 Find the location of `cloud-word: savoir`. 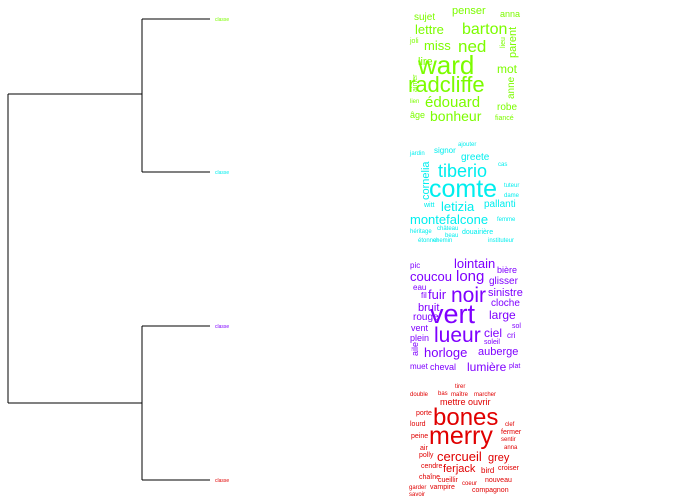

cloud-word: savoir is located at coordinates (417, 495).